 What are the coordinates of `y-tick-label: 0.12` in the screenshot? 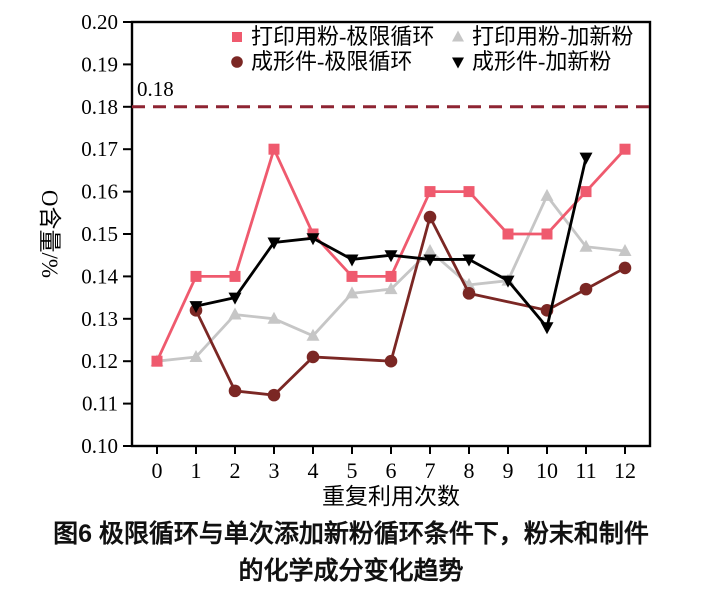 It's located at (99, 361).